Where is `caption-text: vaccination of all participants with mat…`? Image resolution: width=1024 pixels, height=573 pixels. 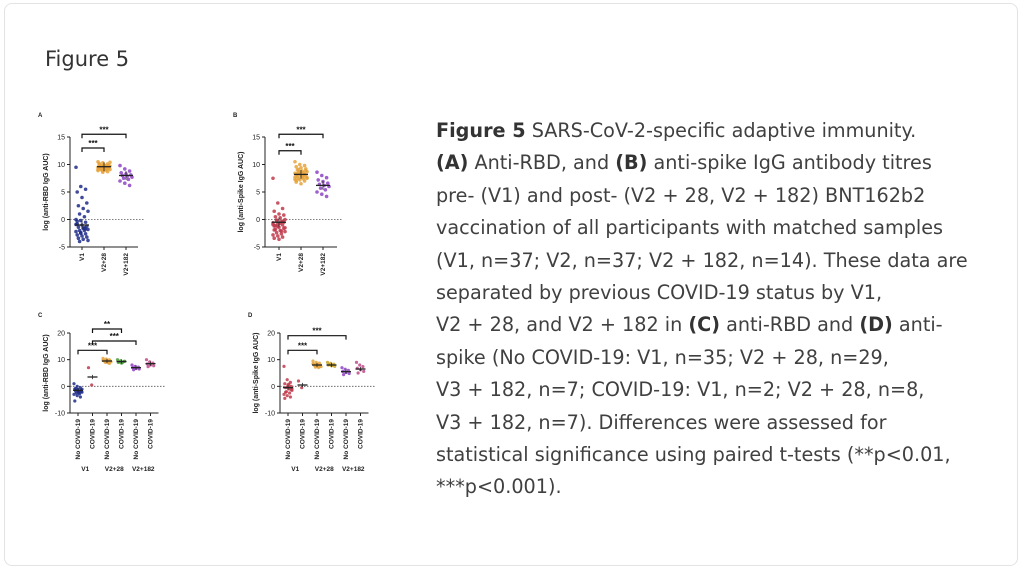 caption-text: vaccination of all participants with mat… is located at coordinates (690, 228).